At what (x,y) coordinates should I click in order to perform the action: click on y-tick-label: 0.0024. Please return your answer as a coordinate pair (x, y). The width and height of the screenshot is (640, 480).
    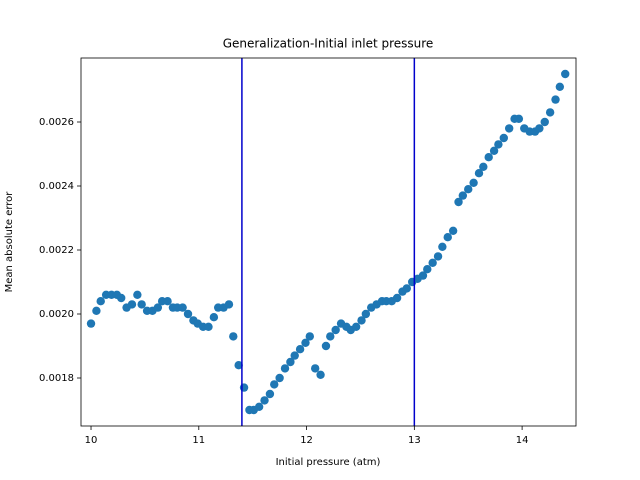
    Looking at the image, I should click on (56, 186).